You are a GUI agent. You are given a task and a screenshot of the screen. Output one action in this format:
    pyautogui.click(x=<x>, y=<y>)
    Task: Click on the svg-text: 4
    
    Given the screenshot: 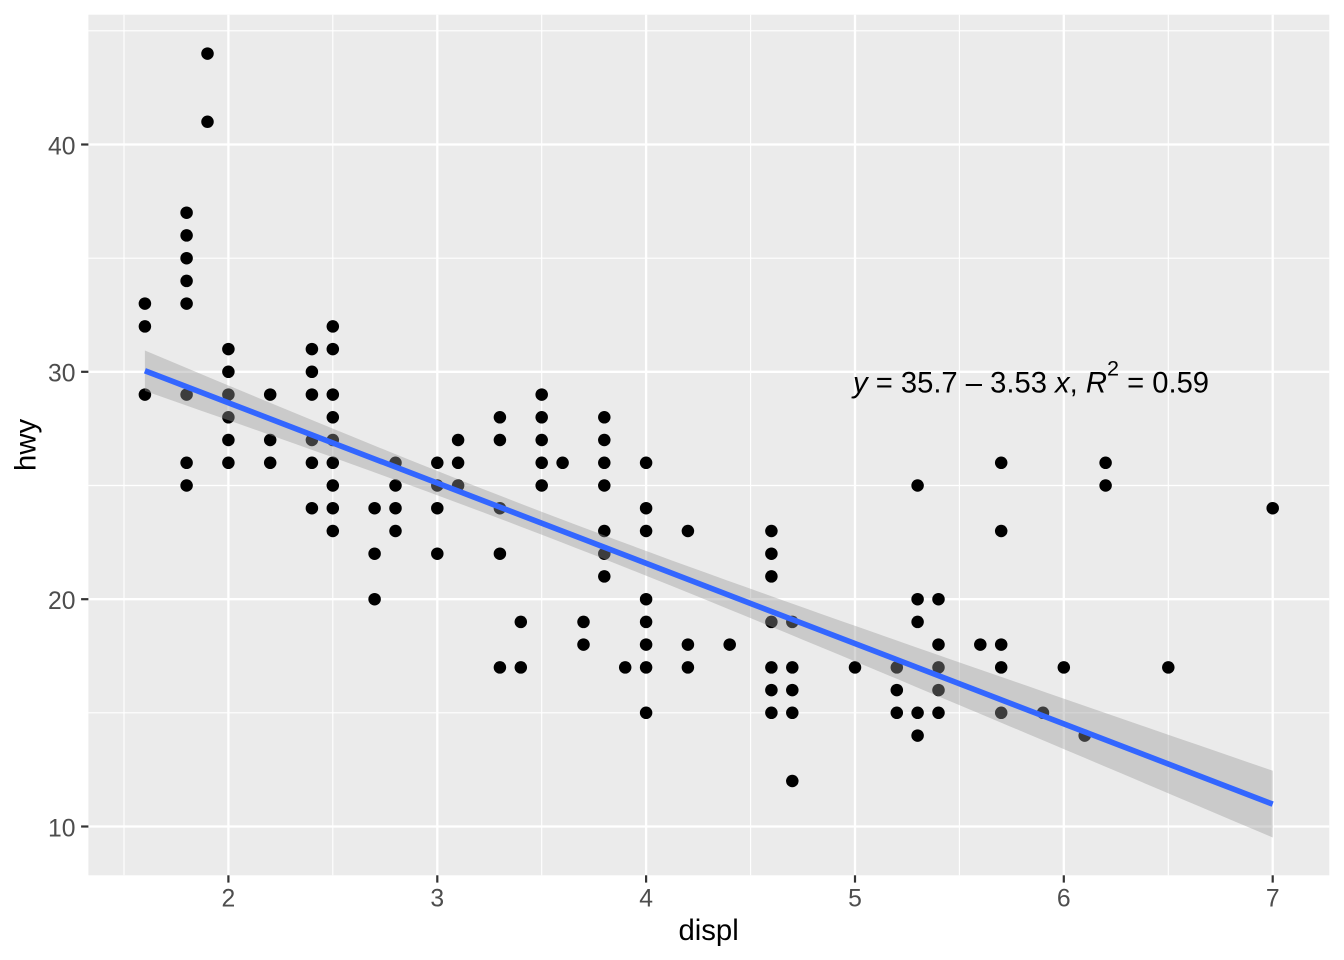 What is the action you would take?
    pyautogui.click(x=646, y=899)
    